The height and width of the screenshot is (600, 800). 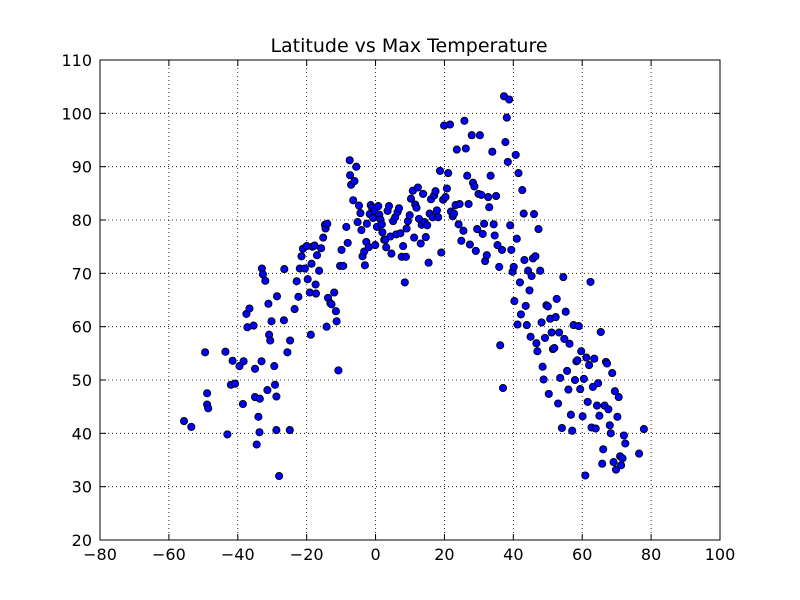 What do you see at coordinates (76, 113) in the screenshot?
I see `y-tick-label: 100` at bounding box center [76, 113].